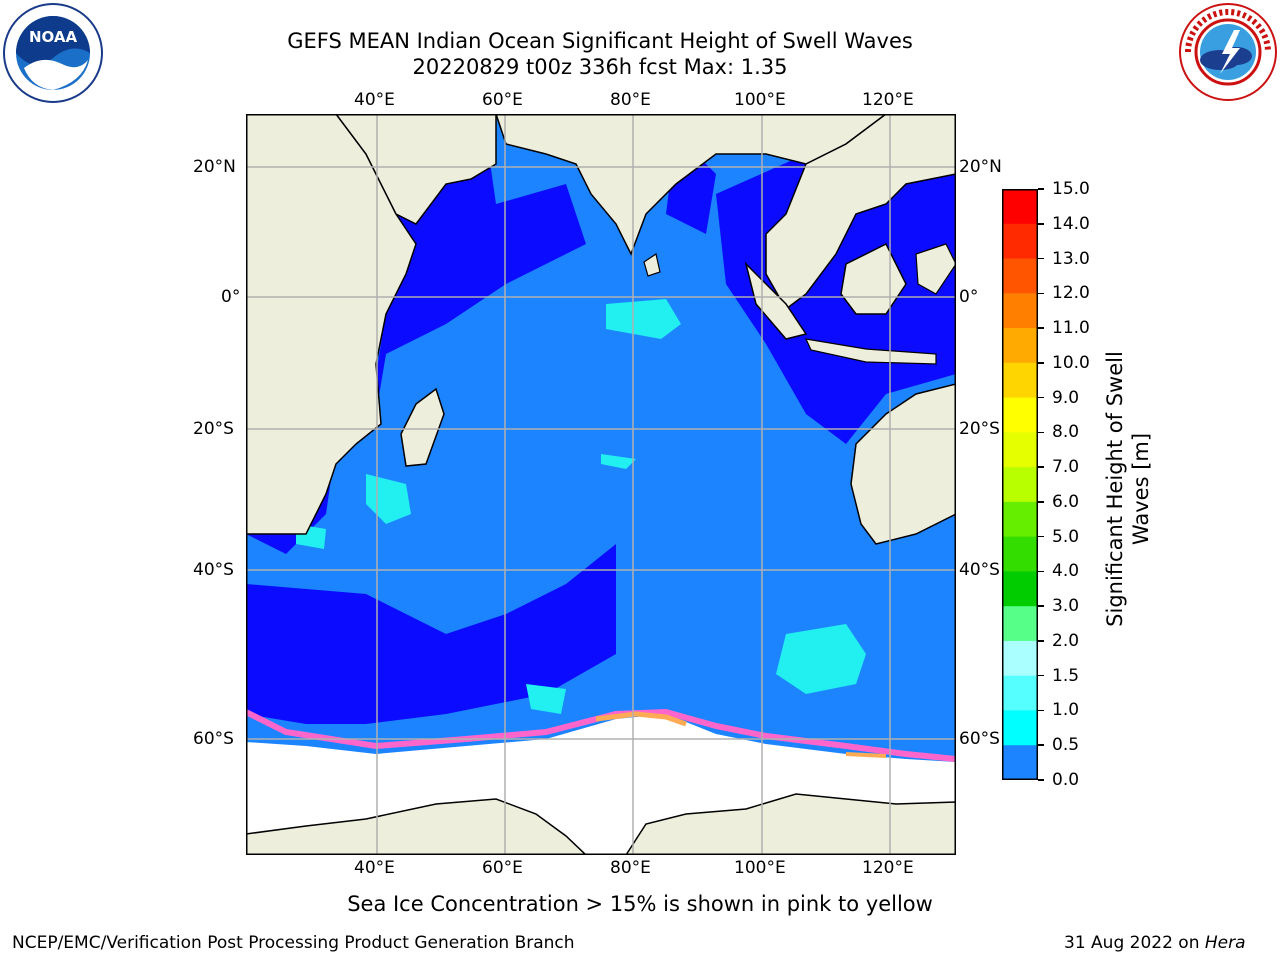 The image size is (1280, 960). Describe the element at coordinates (1071, 223) in the screenshot. I see `colorbar-tick-label: 14.0` at that location.